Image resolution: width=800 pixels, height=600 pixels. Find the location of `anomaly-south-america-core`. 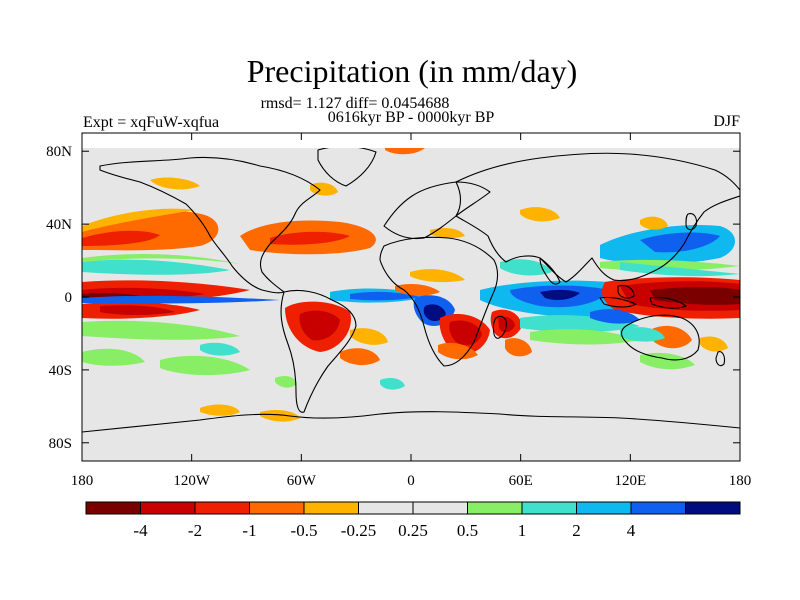

anomaly-south-america-core is located at coordinates (319, 325).